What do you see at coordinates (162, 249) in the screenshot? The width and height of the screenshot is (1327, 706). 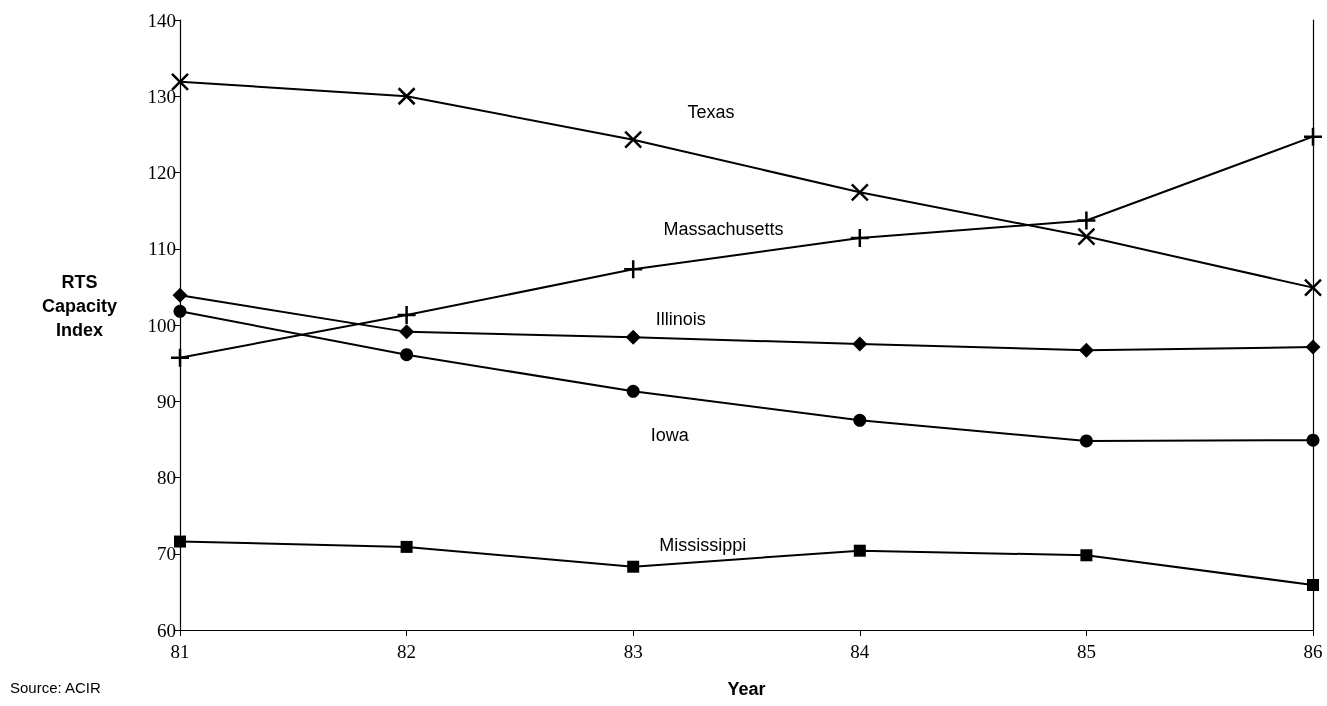 I see `y-tick-label: 110` at bounding box center [162, 249].